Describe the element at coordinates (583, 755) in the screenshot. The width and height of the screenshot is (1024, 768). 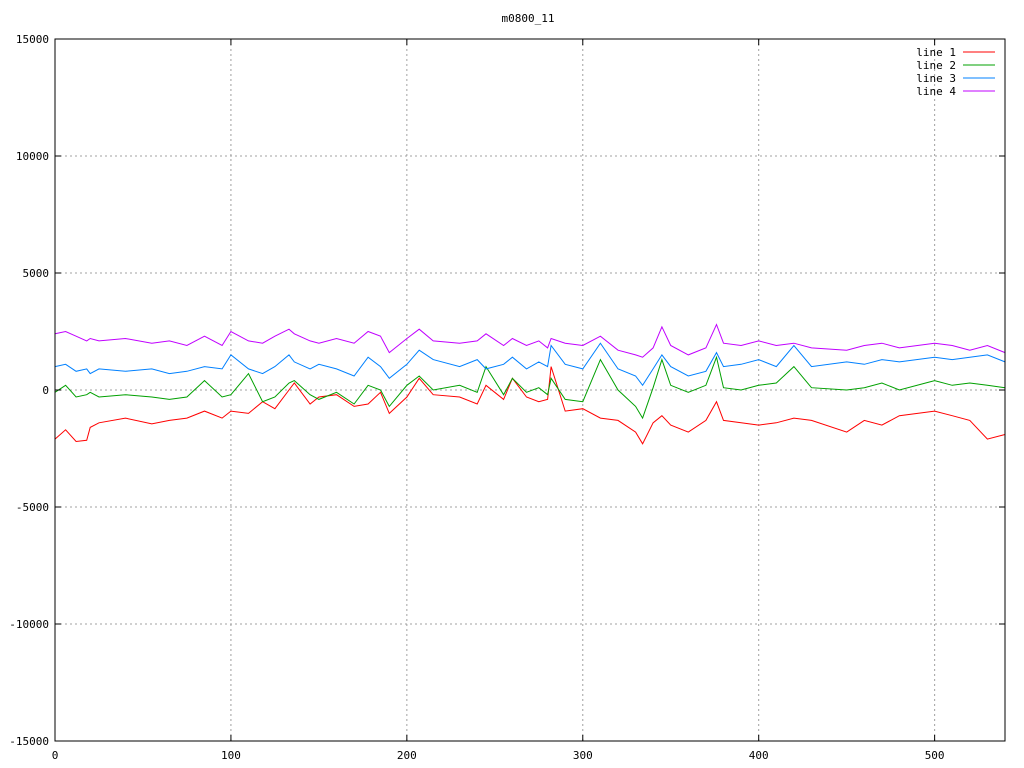
I see `x-tick-label: 300` at that location.